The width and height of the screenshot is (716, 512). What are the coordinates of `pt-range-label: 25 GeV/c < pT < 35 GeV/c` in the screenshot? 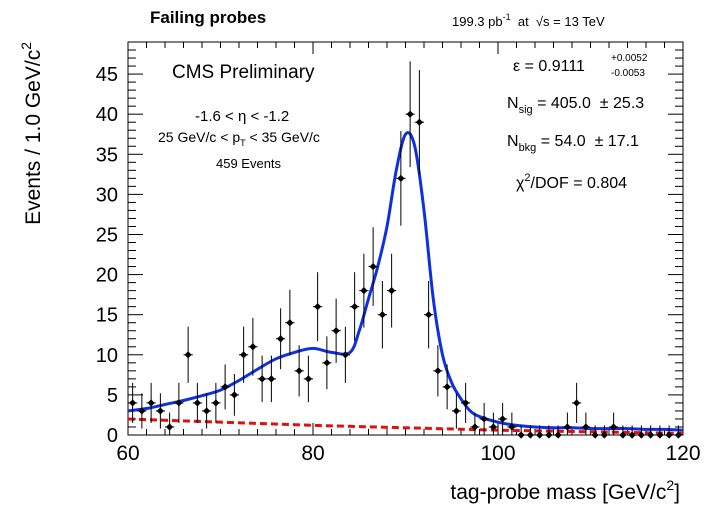 It's located at (239, 138).